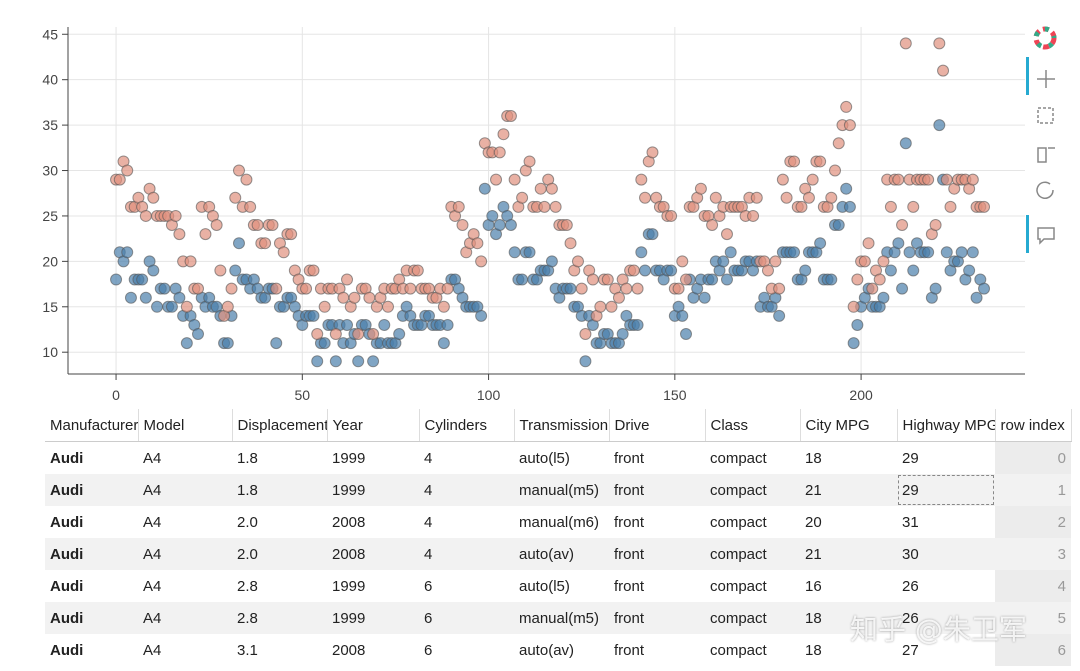 This screenshot has width=1080, height=671. What do you see at coordinates (1046, 236) in the screenshot?
I see `hover-tool` at bounding box center [1046, 236].